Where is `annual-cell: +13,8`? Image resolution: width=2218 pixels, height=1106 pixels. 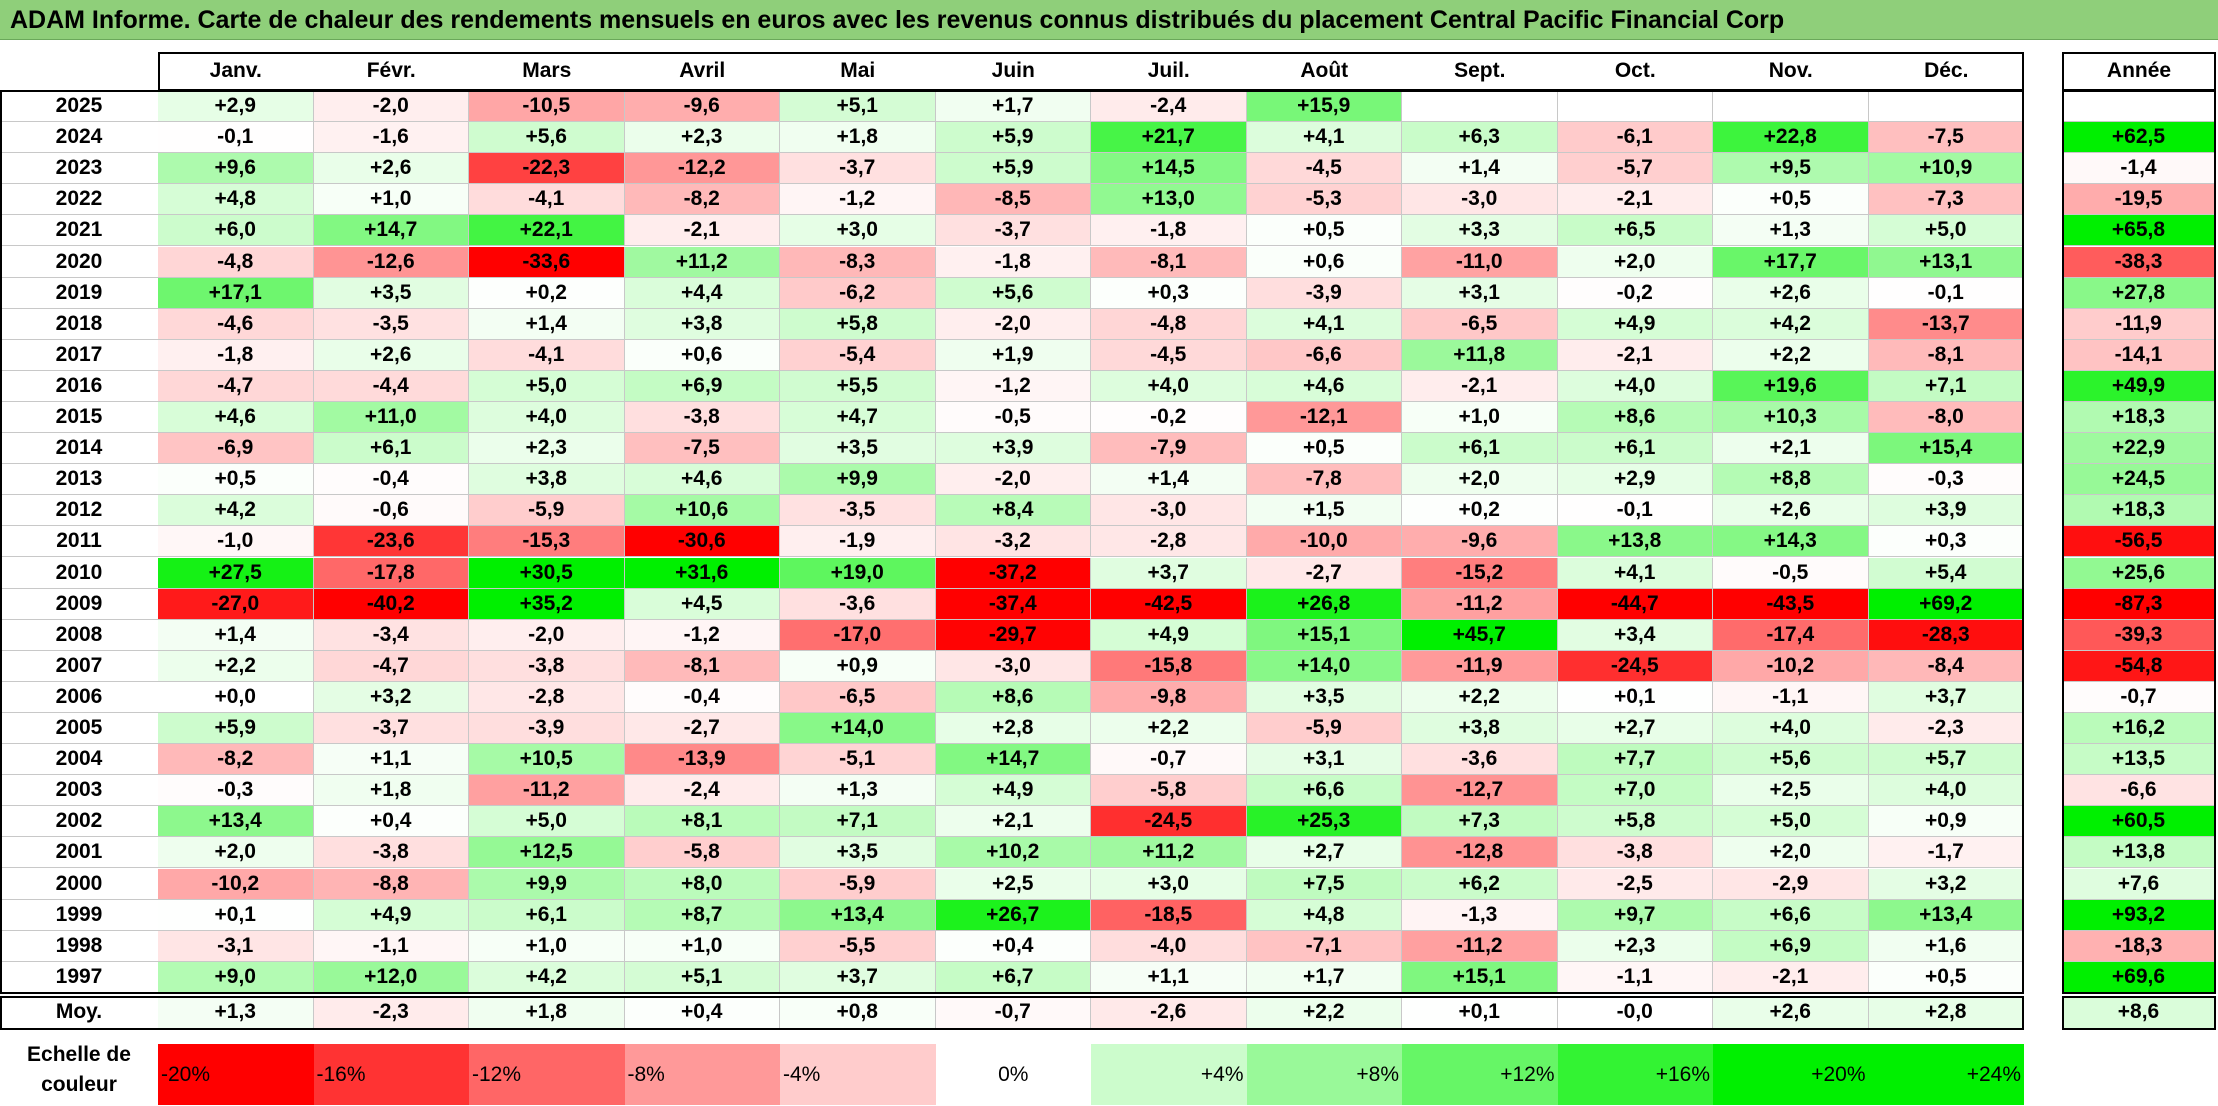
annual-cell: +13,8 is located at coordinates (2139, 853).